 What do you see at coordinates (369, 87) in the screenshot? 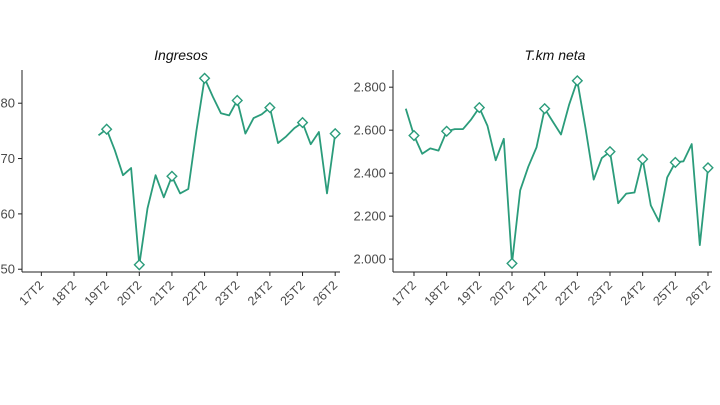
I see `y-tick-label: 2.800` at bounding box center [369, 87].